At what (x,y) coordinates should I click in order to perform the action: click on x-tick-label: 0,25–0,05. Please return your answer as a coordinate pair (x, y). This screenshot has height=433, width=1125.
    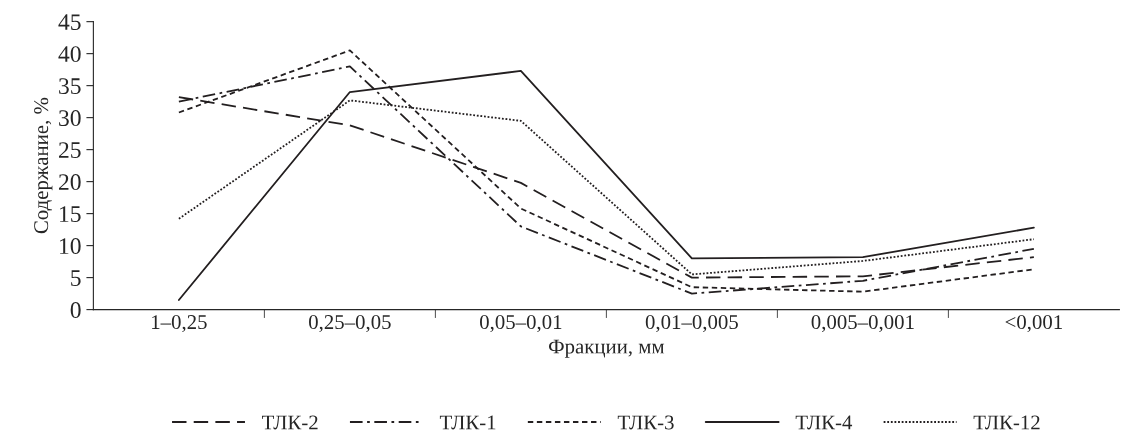
    Looking at the image, I should click on (350, 324).